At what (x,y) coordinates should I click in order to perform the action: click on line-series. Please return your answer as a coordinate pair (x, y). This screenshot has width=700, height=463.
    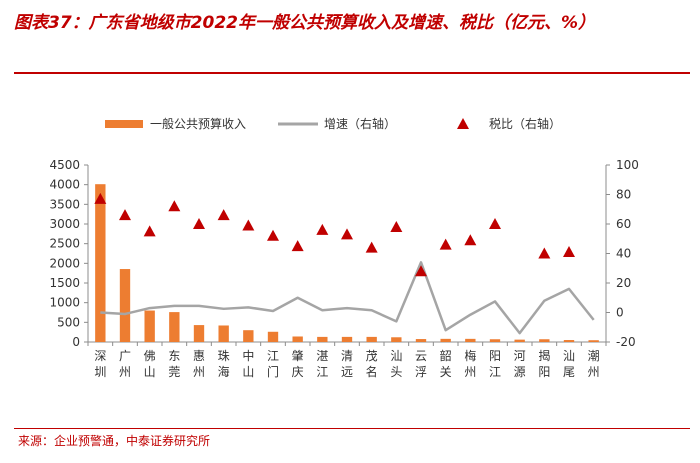
    Looking at the image, I should click on (347, 298).